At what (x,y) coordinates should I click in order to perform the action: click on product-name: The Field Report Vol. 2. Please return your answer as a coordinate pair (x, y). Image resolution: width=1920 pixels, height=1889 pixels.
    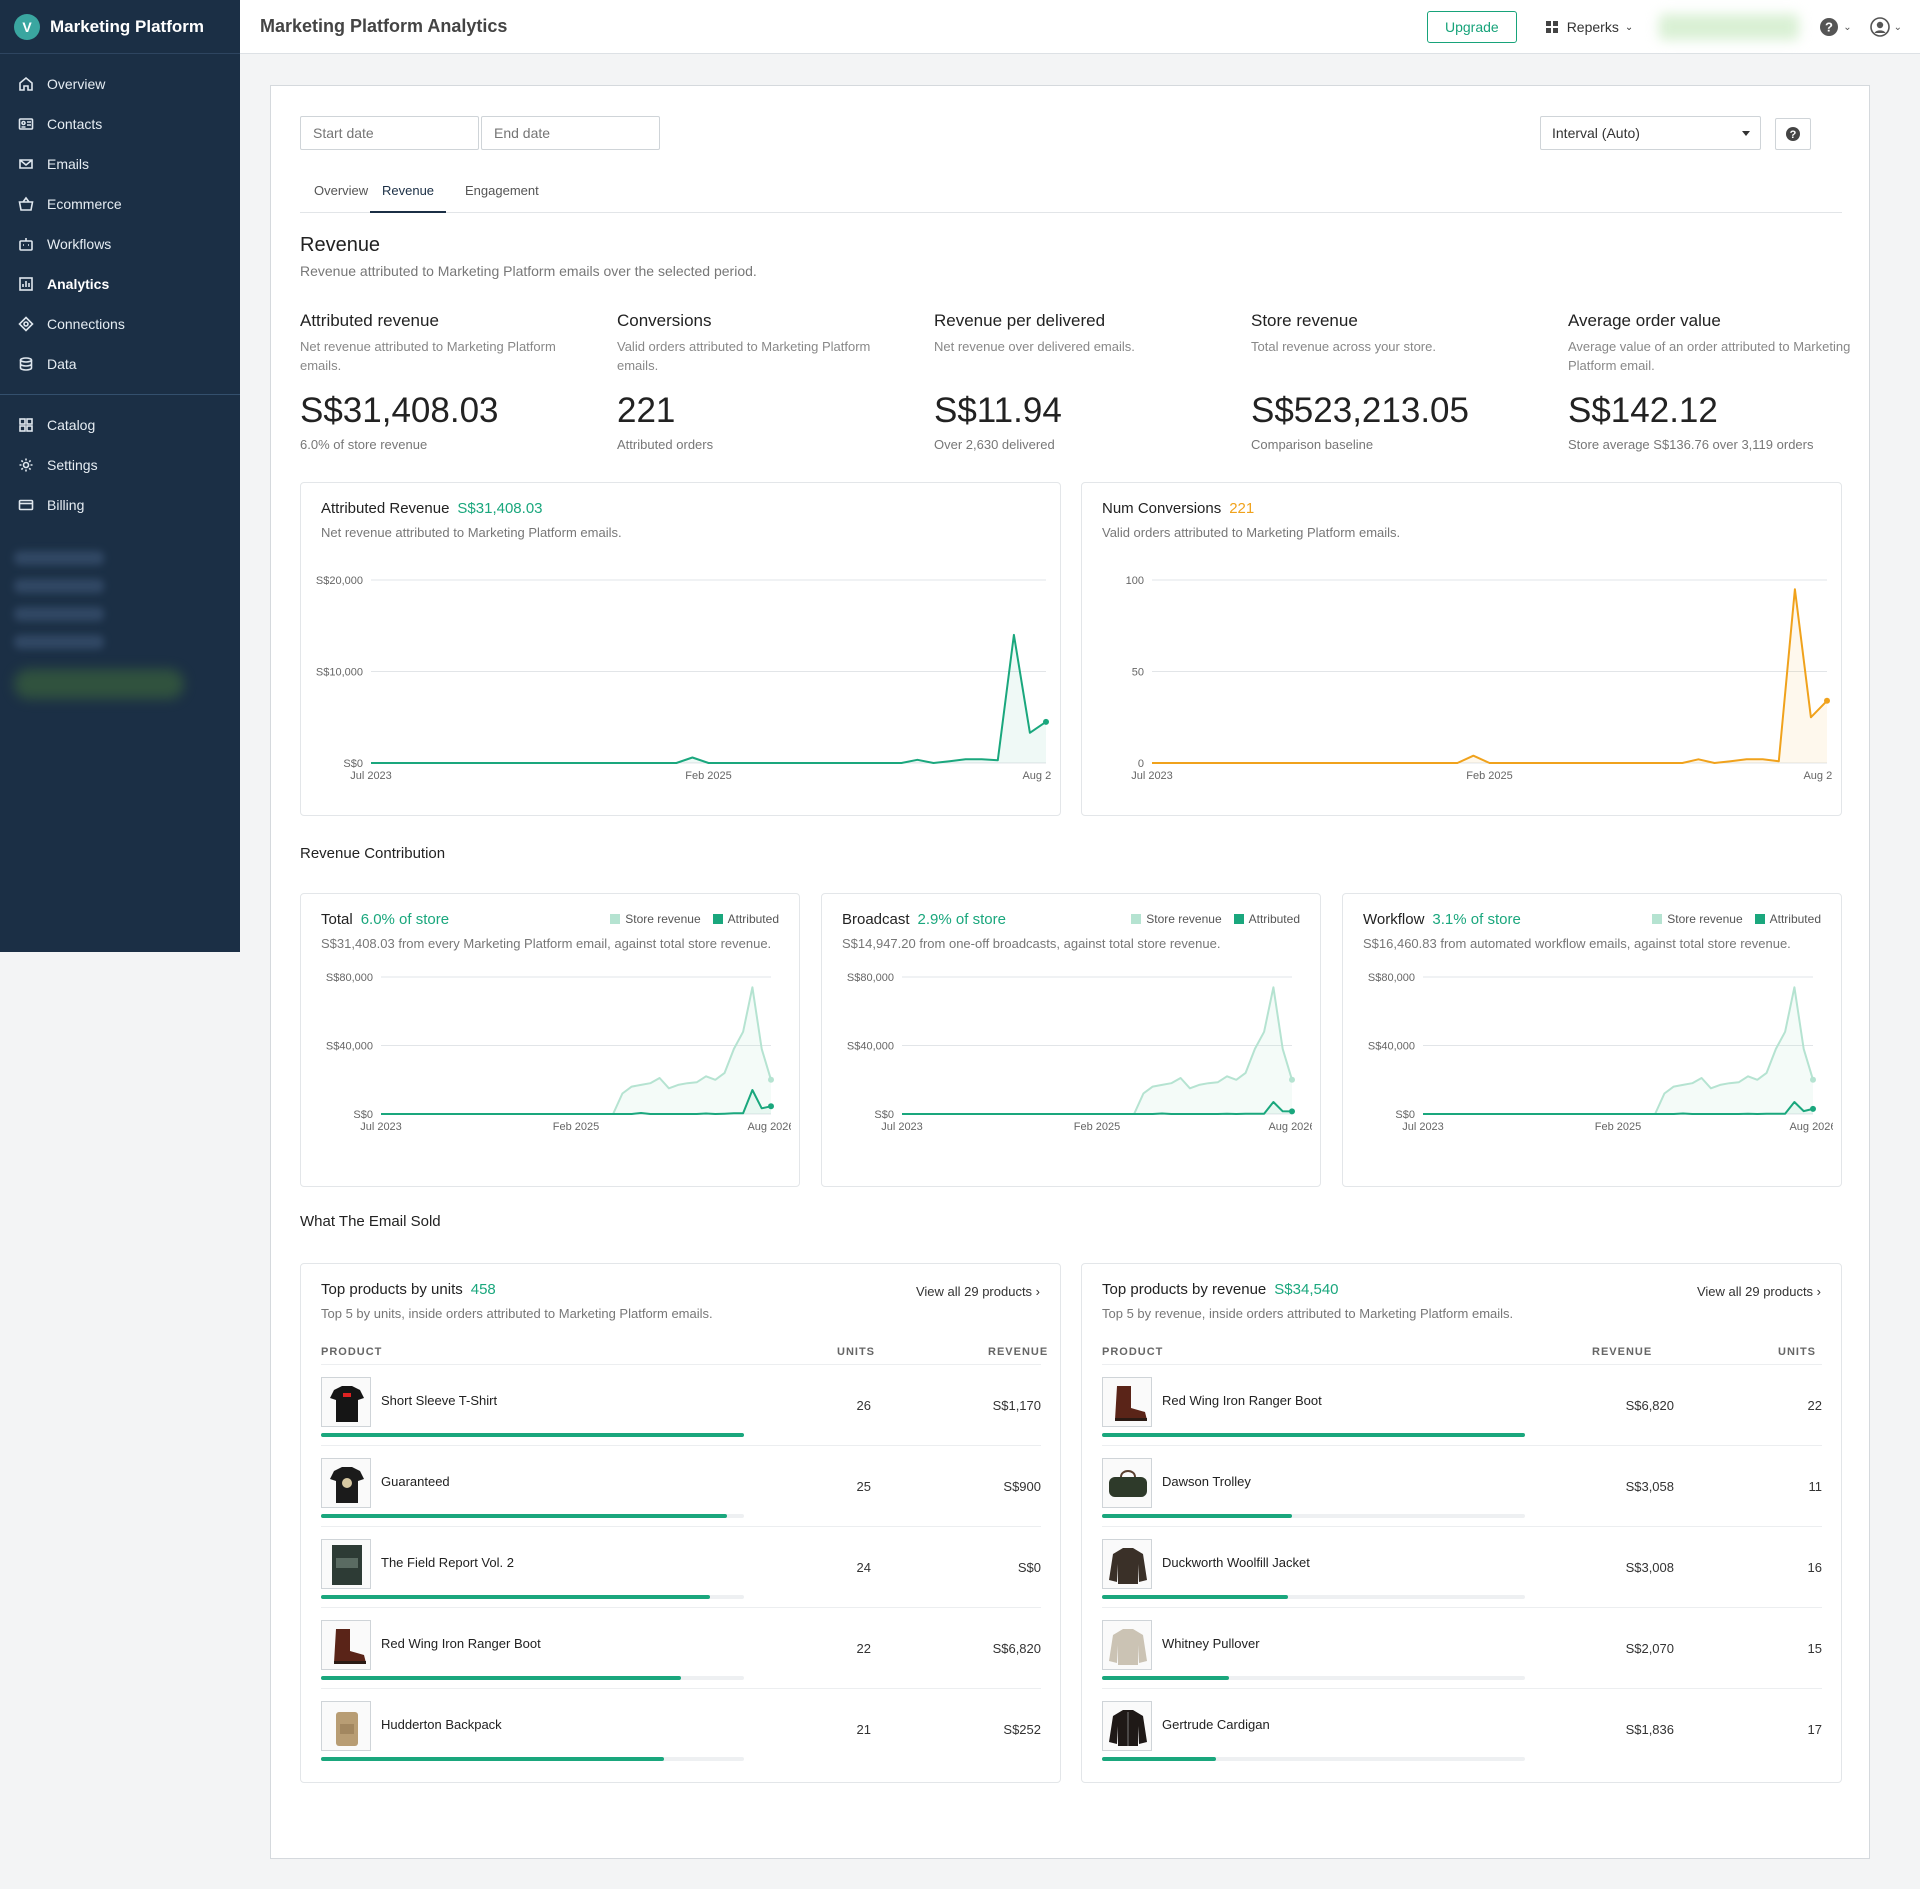
    Looking at the image, I should click on (447, 1562).